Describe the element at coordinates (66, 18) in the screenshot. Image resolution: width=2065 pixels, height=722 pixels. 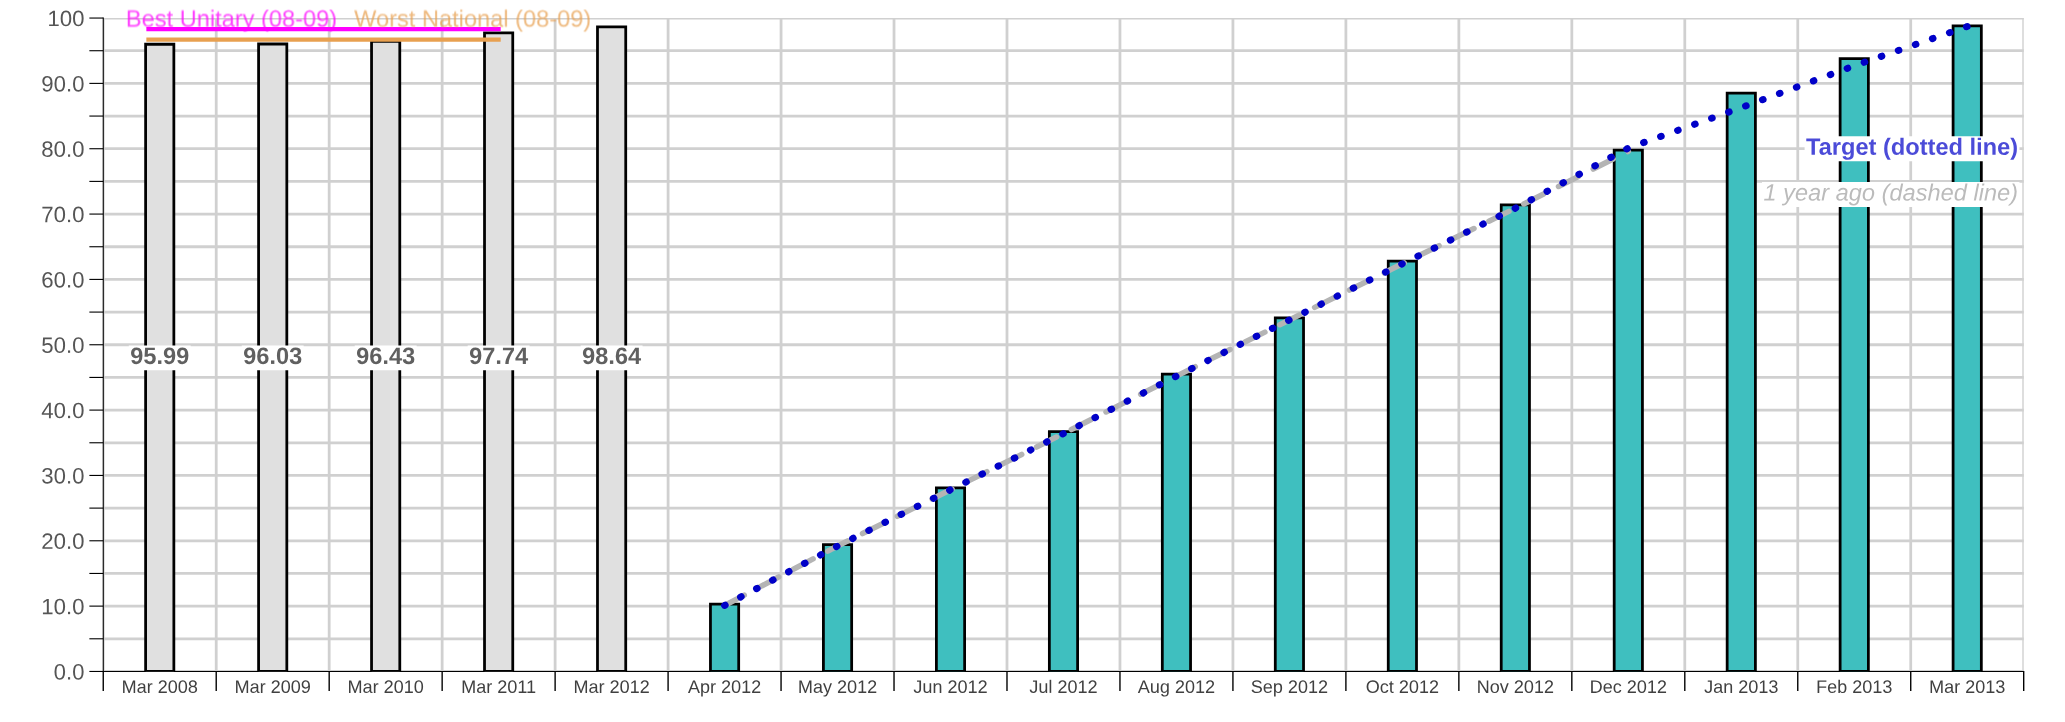
I see `y-tick-label: 100` at that location.